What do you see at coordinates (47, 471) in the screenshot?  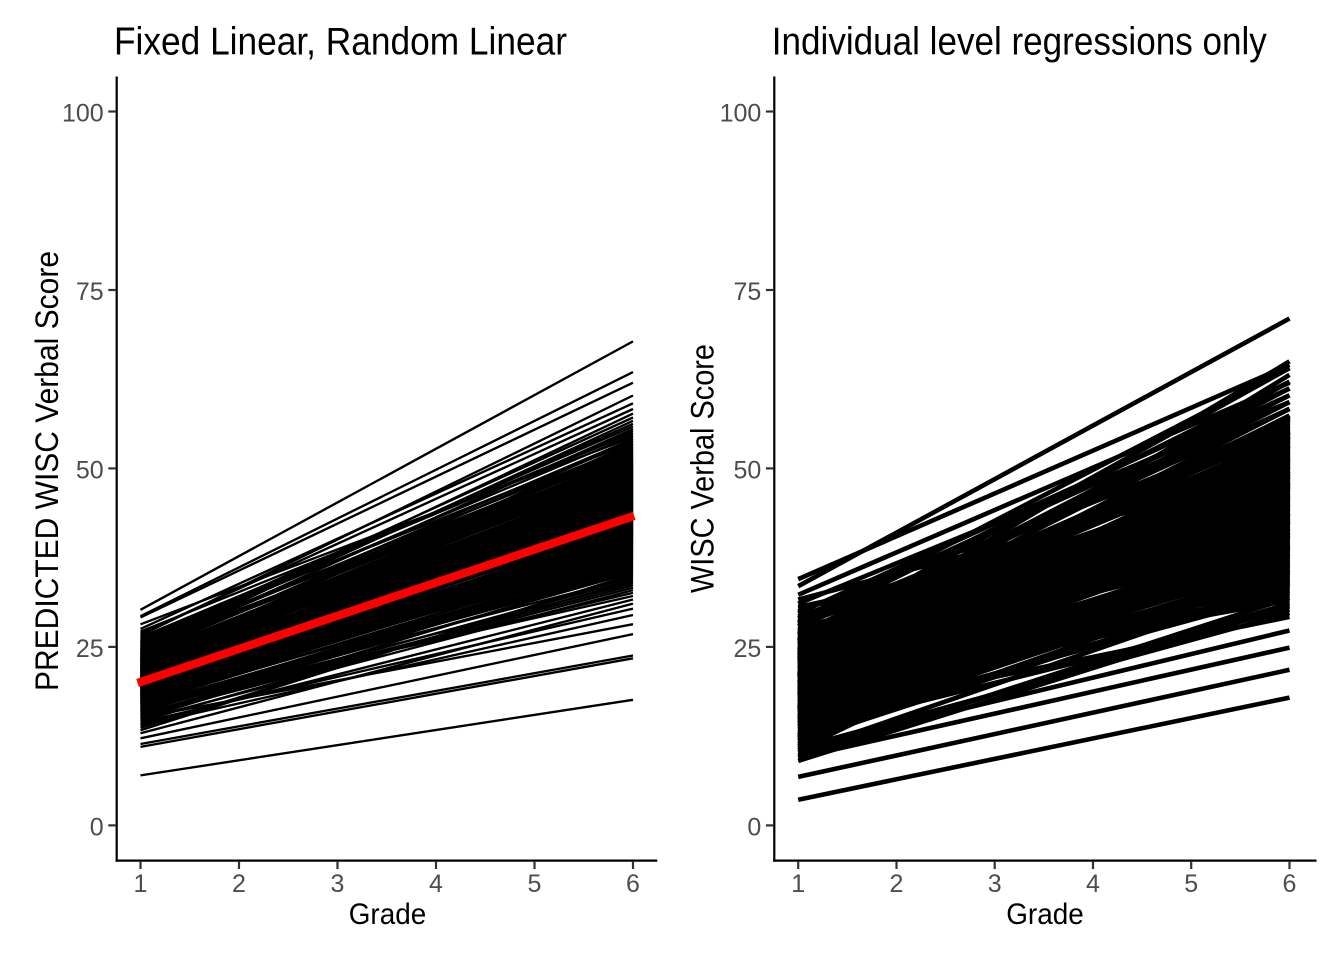 I see `svg-text: PREDICTED WISC Verbal Score` at bounding box center [47, 471].